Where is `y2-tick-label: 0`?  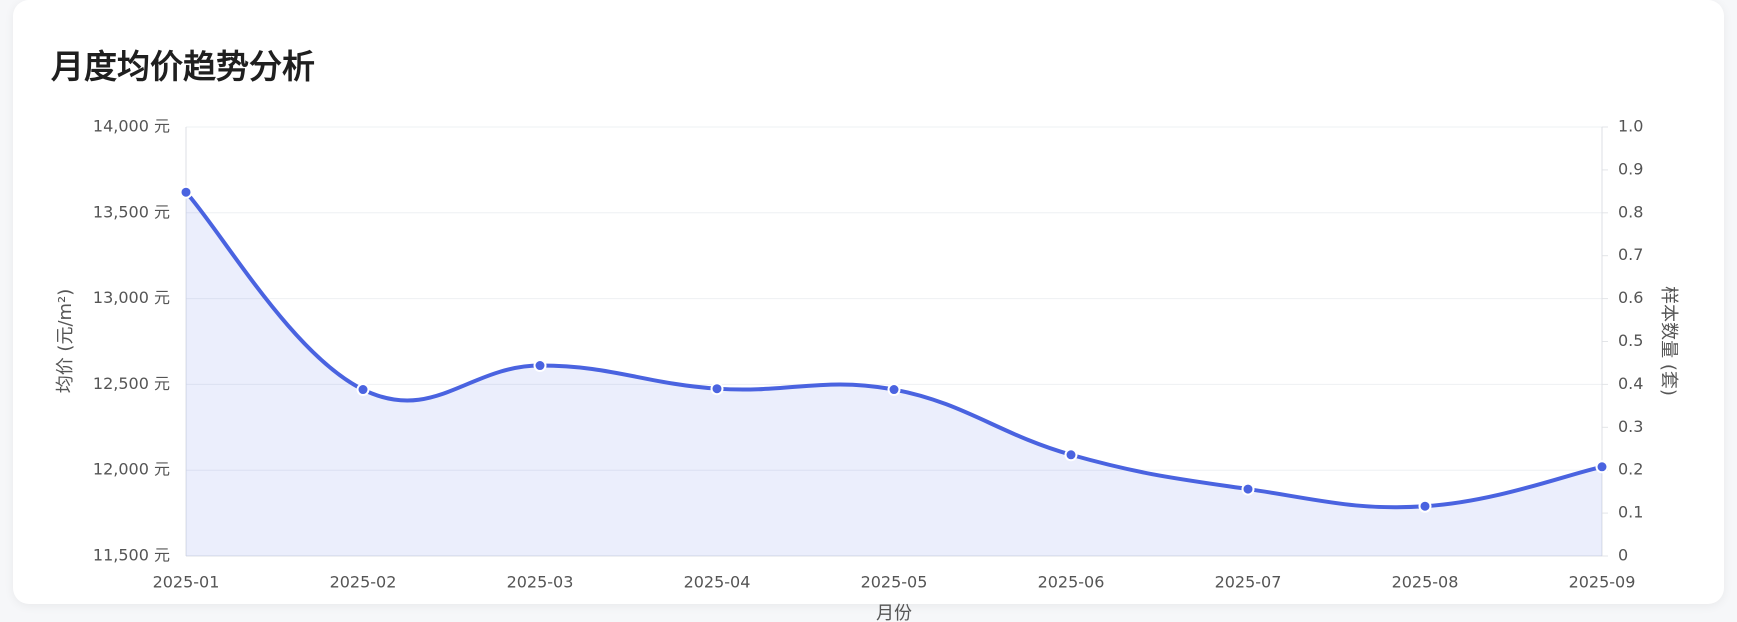
y2-tick-label: 0 is located at coordinates (1623, 555).